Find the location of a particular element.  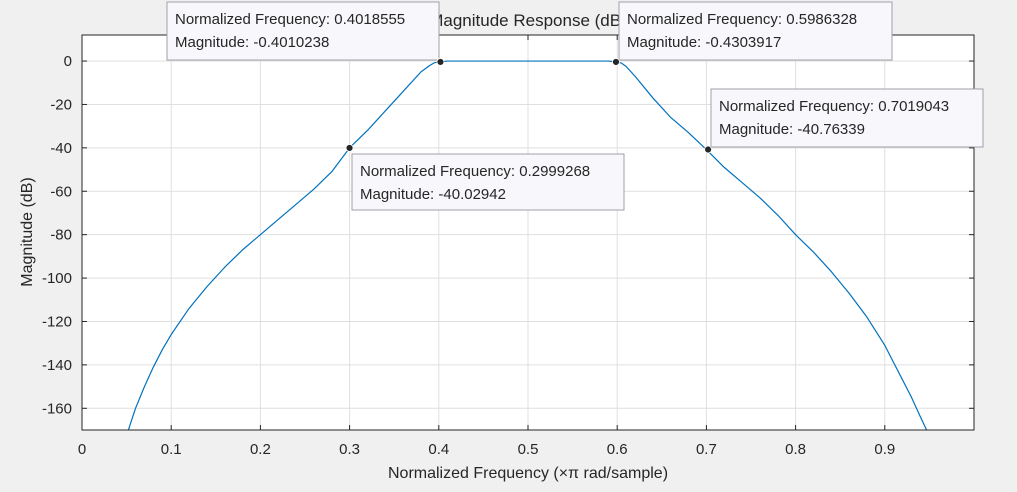

x-tick-labels: 0 0.1 0.2 0.3 0.4 0.5 0.6 0.7 0.8 0.9 is located at coordinates (486, 449).